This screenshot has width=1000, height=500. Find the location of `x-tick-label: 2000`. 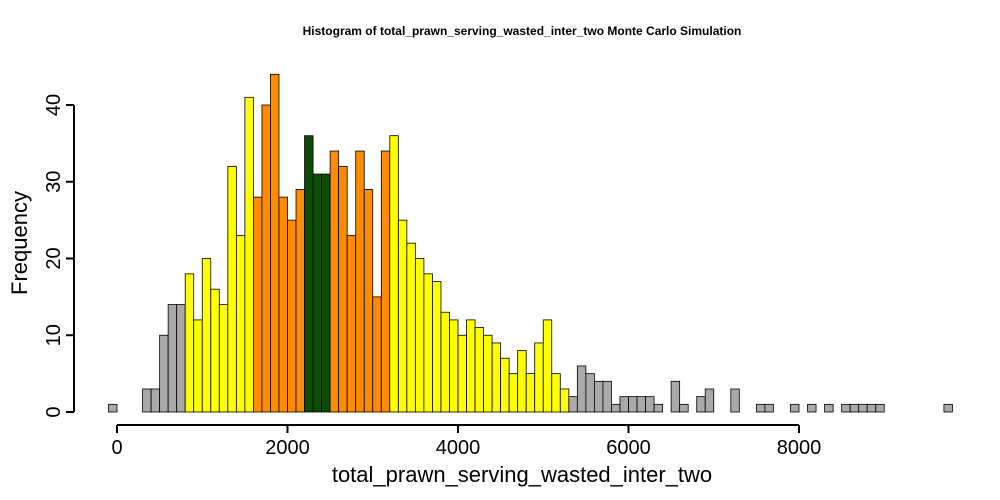

x-tick-label: 2000 is located at coordinates (287, 448).